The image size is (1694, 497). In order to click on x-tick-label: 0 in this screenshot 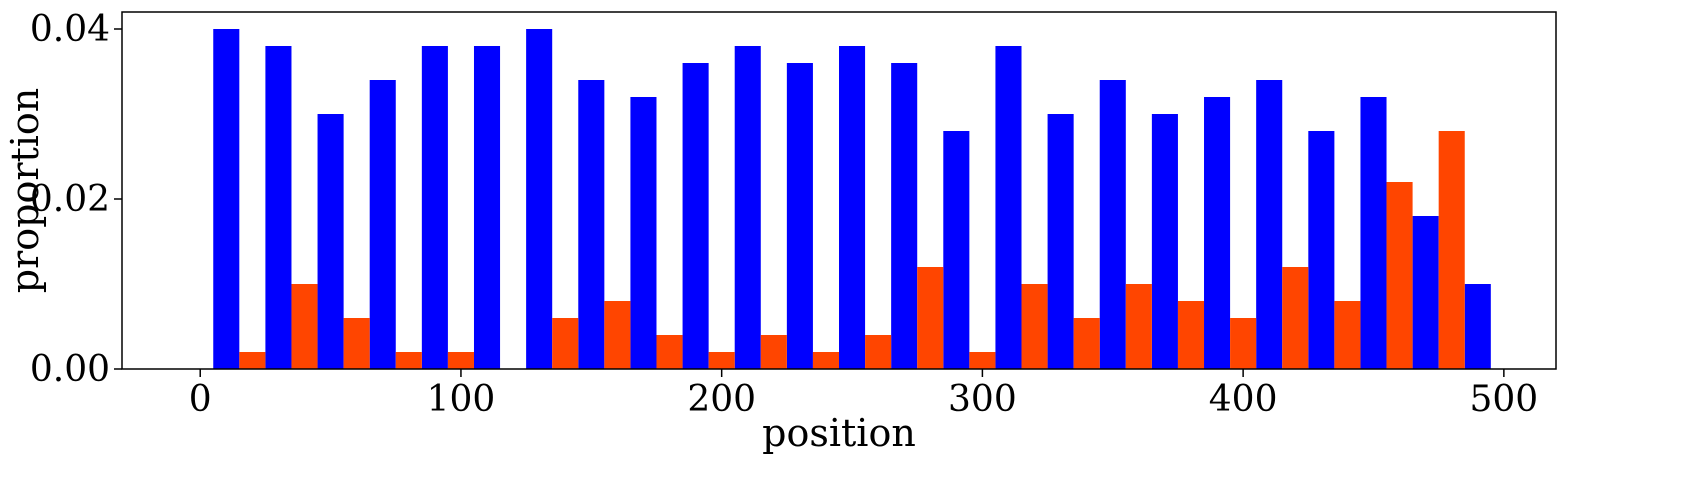, I will do `click(200, 399)`.